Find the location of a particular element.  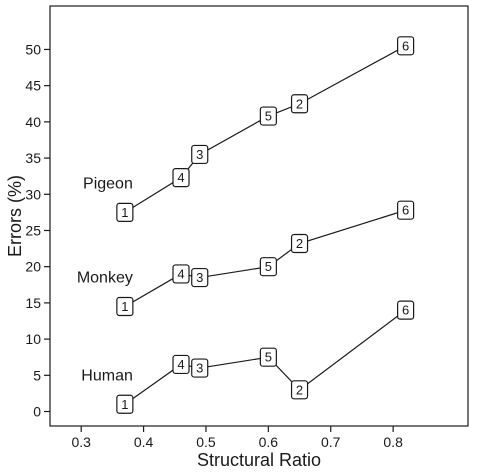

series-label: Pigeon is located at coordinates (108, 183).